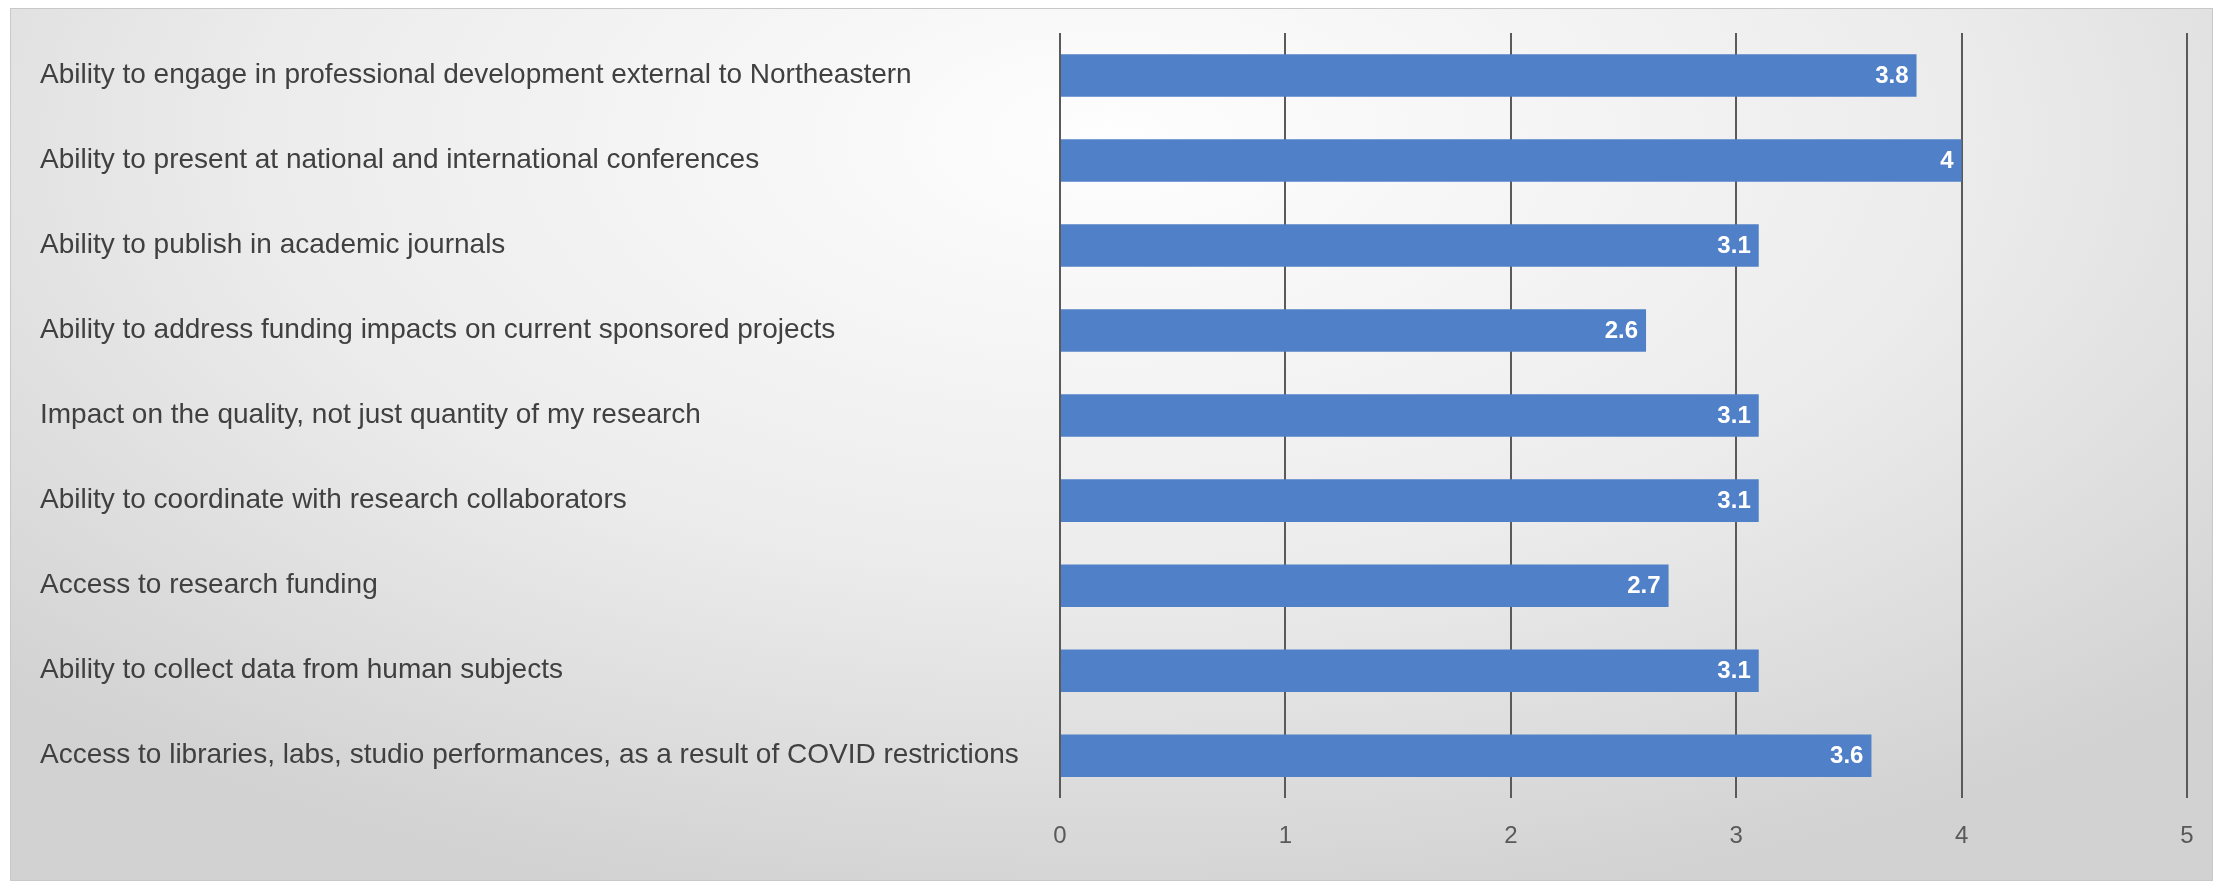 Image resolution: width=2231 pixels, height=887 pixels. What do you see at coordinates (1947, 160) in the screenshot?
I see `data-label: 4` at bounding box center [1947, 160].